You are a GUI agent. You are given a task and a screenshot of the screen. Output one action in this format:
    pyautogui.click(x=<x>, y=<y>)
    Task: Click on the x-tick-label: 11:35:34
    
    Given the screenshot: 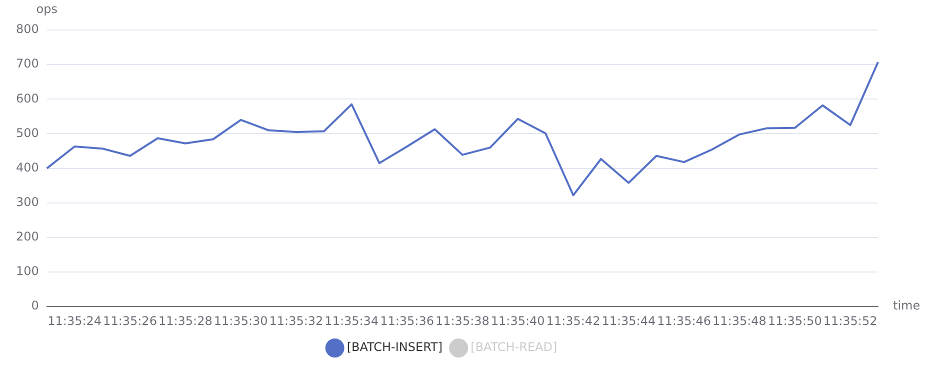 What is the action you would take?
    pyautogui.click(x=351, y=321)
    